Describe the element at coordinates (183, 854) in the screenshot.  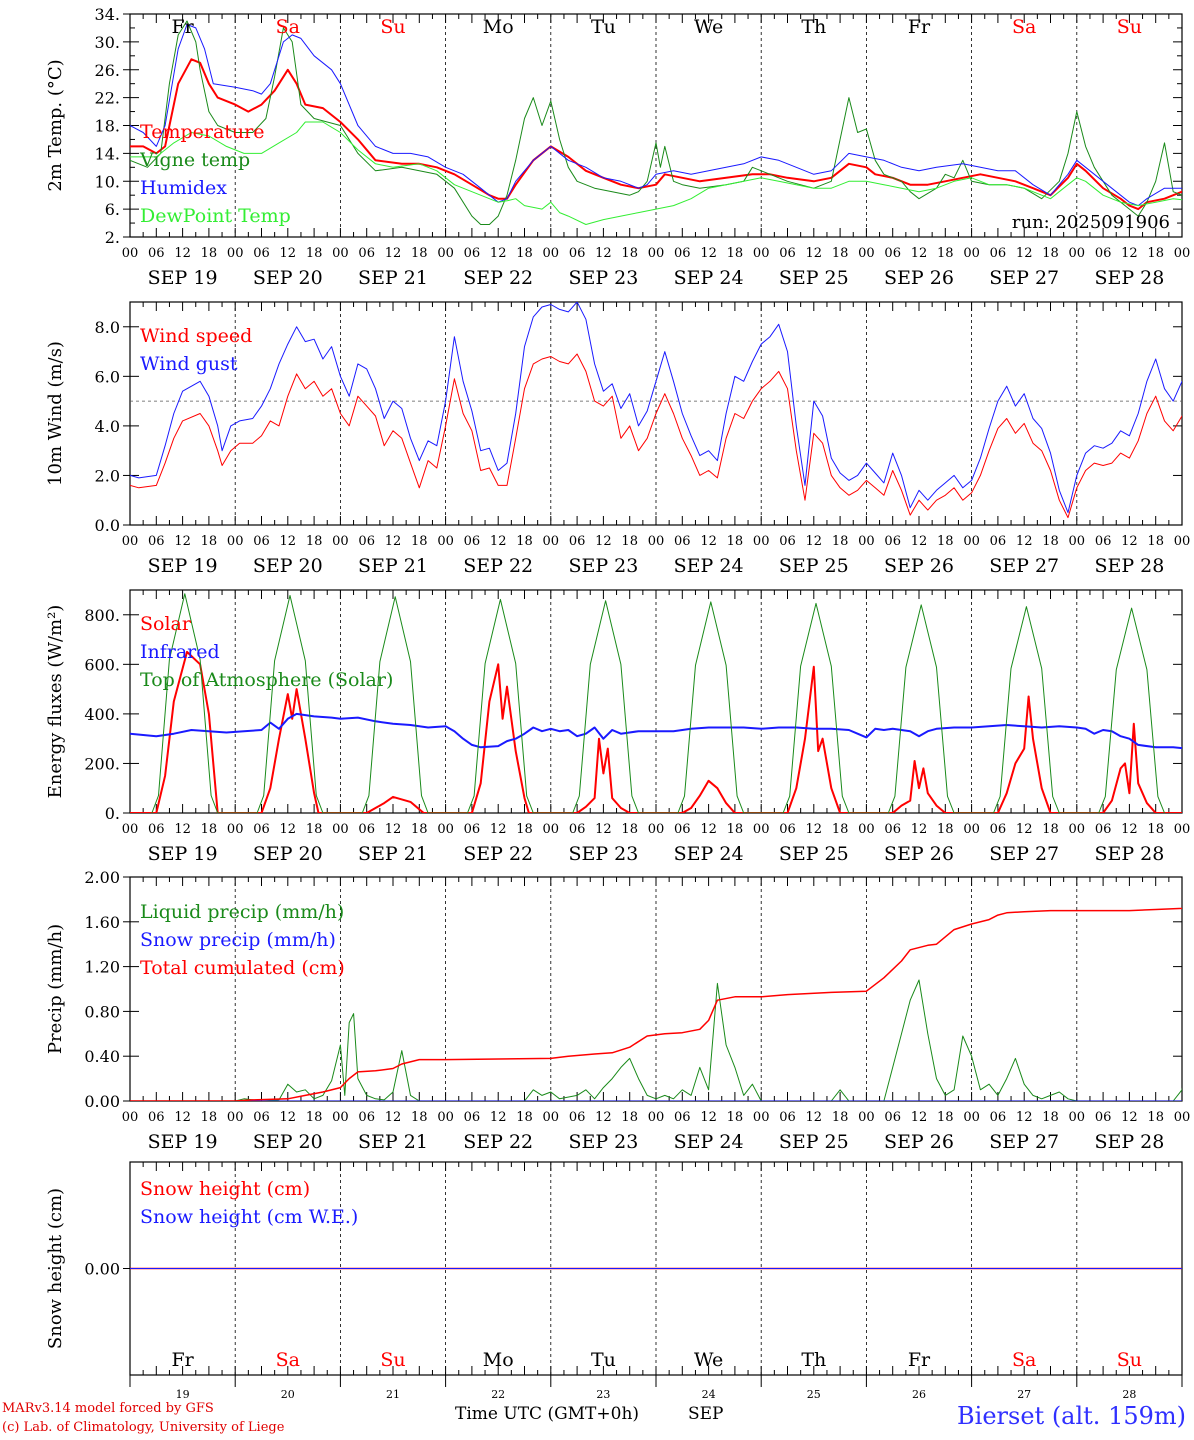
I see `panel-3-day-date-label: SEP 19` at that location.